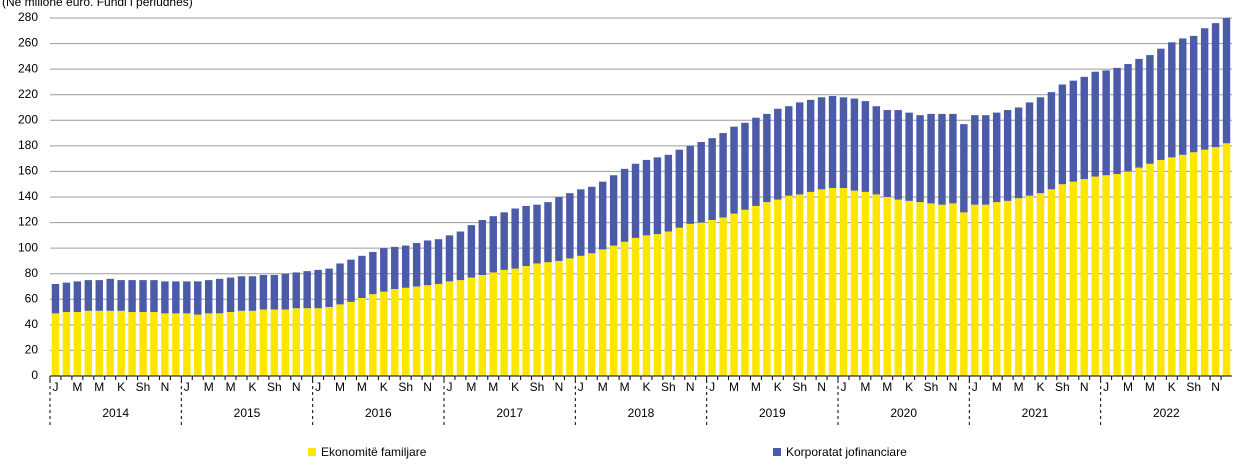 The height and width of the screenshot is (466, 1233). What do you see at coordinates (115, 413) in the screenshot?
I see `year-label: 2014` at bounding box center [115, 413].